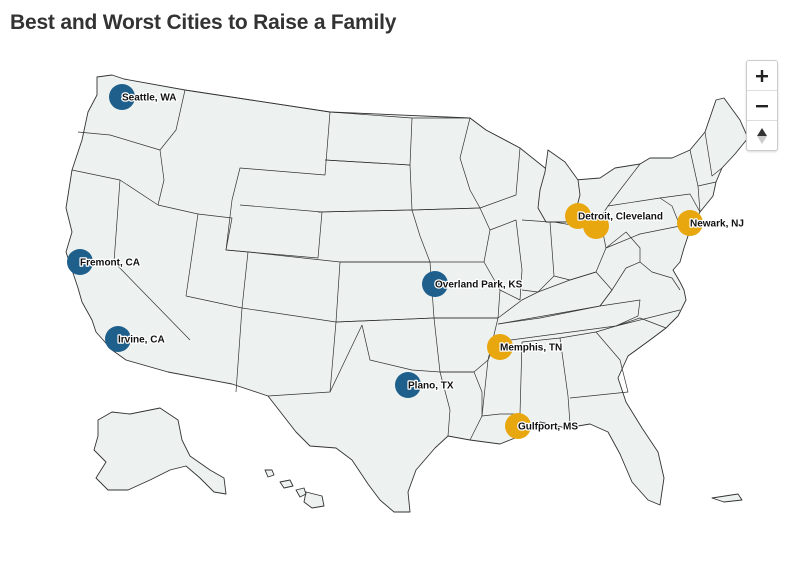  Describe the element at coordinates (727, 498) in the screenshot. I see `keys-shape` at that location.